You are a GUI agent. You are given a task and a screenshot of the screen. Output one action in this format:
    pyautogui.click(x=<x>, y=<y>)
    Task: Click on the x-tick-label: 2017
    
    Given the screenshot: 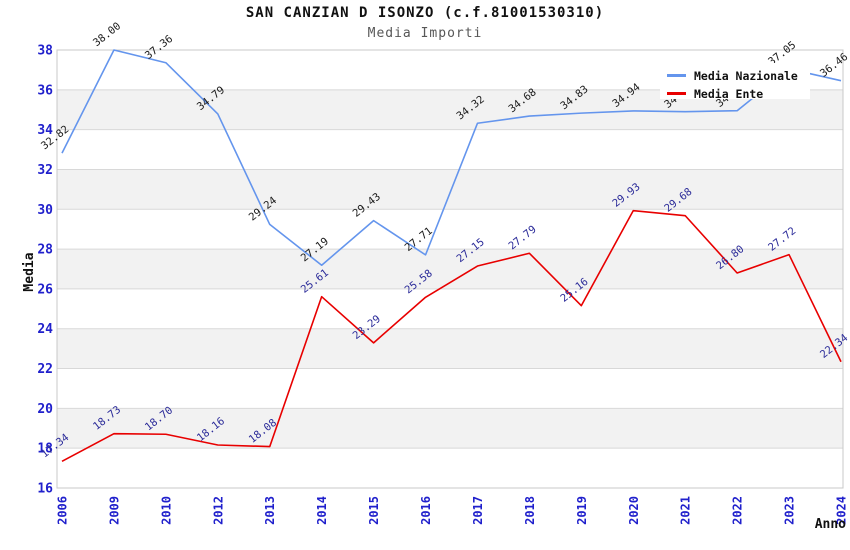 What is the action you would take?
    pyautogui.click(x=478, y=510)
    